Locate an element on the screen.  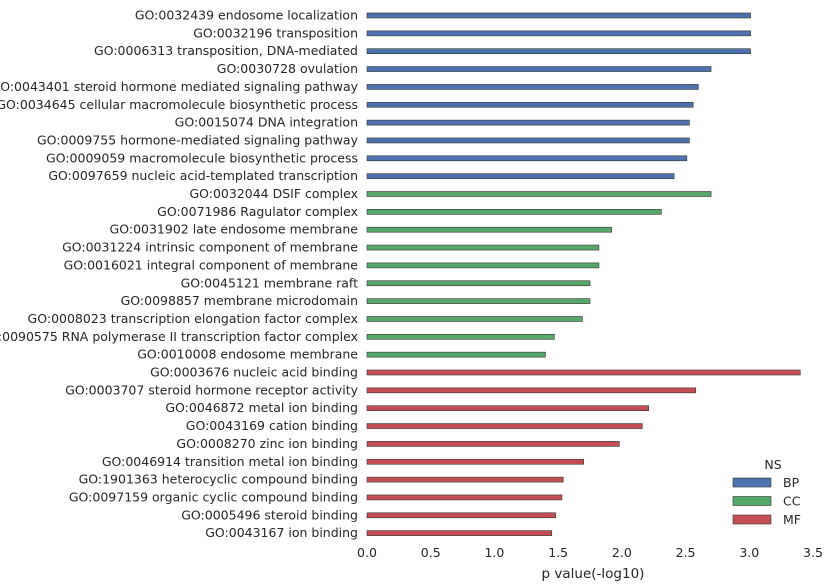
category-label: GO:0005496 steroid binding is located at coordinates (269, 514).